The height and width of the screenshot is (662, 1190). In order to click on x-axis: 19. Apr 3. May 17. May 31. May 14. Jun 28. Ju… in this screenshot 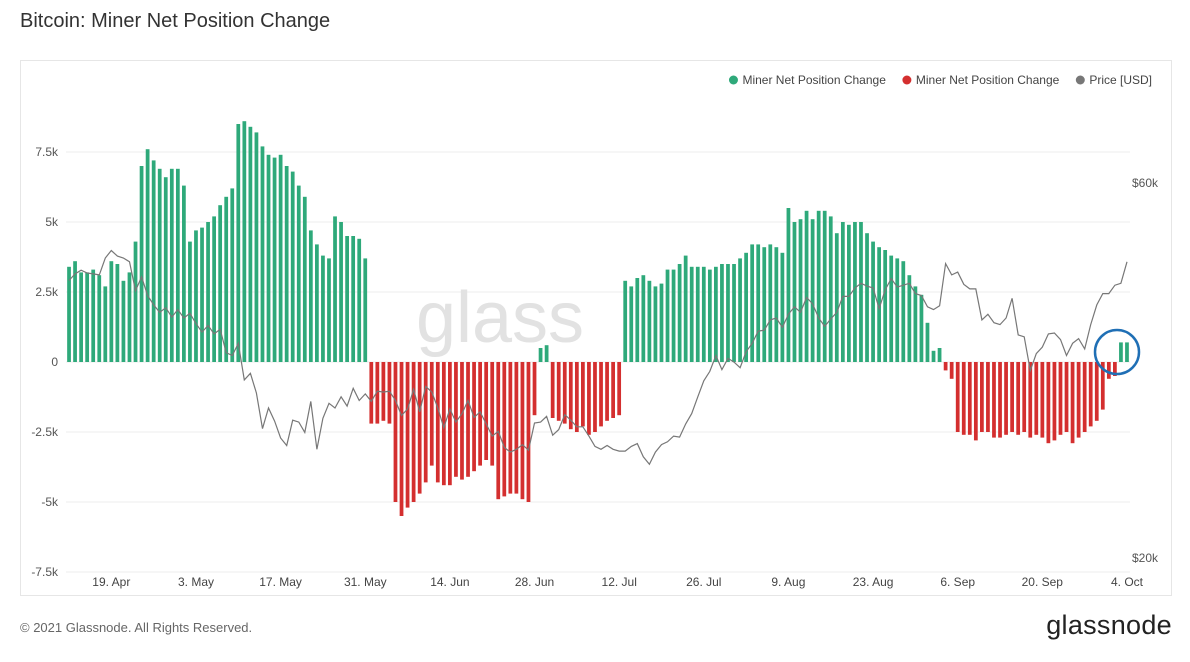, I will do `click(617, 582)`.